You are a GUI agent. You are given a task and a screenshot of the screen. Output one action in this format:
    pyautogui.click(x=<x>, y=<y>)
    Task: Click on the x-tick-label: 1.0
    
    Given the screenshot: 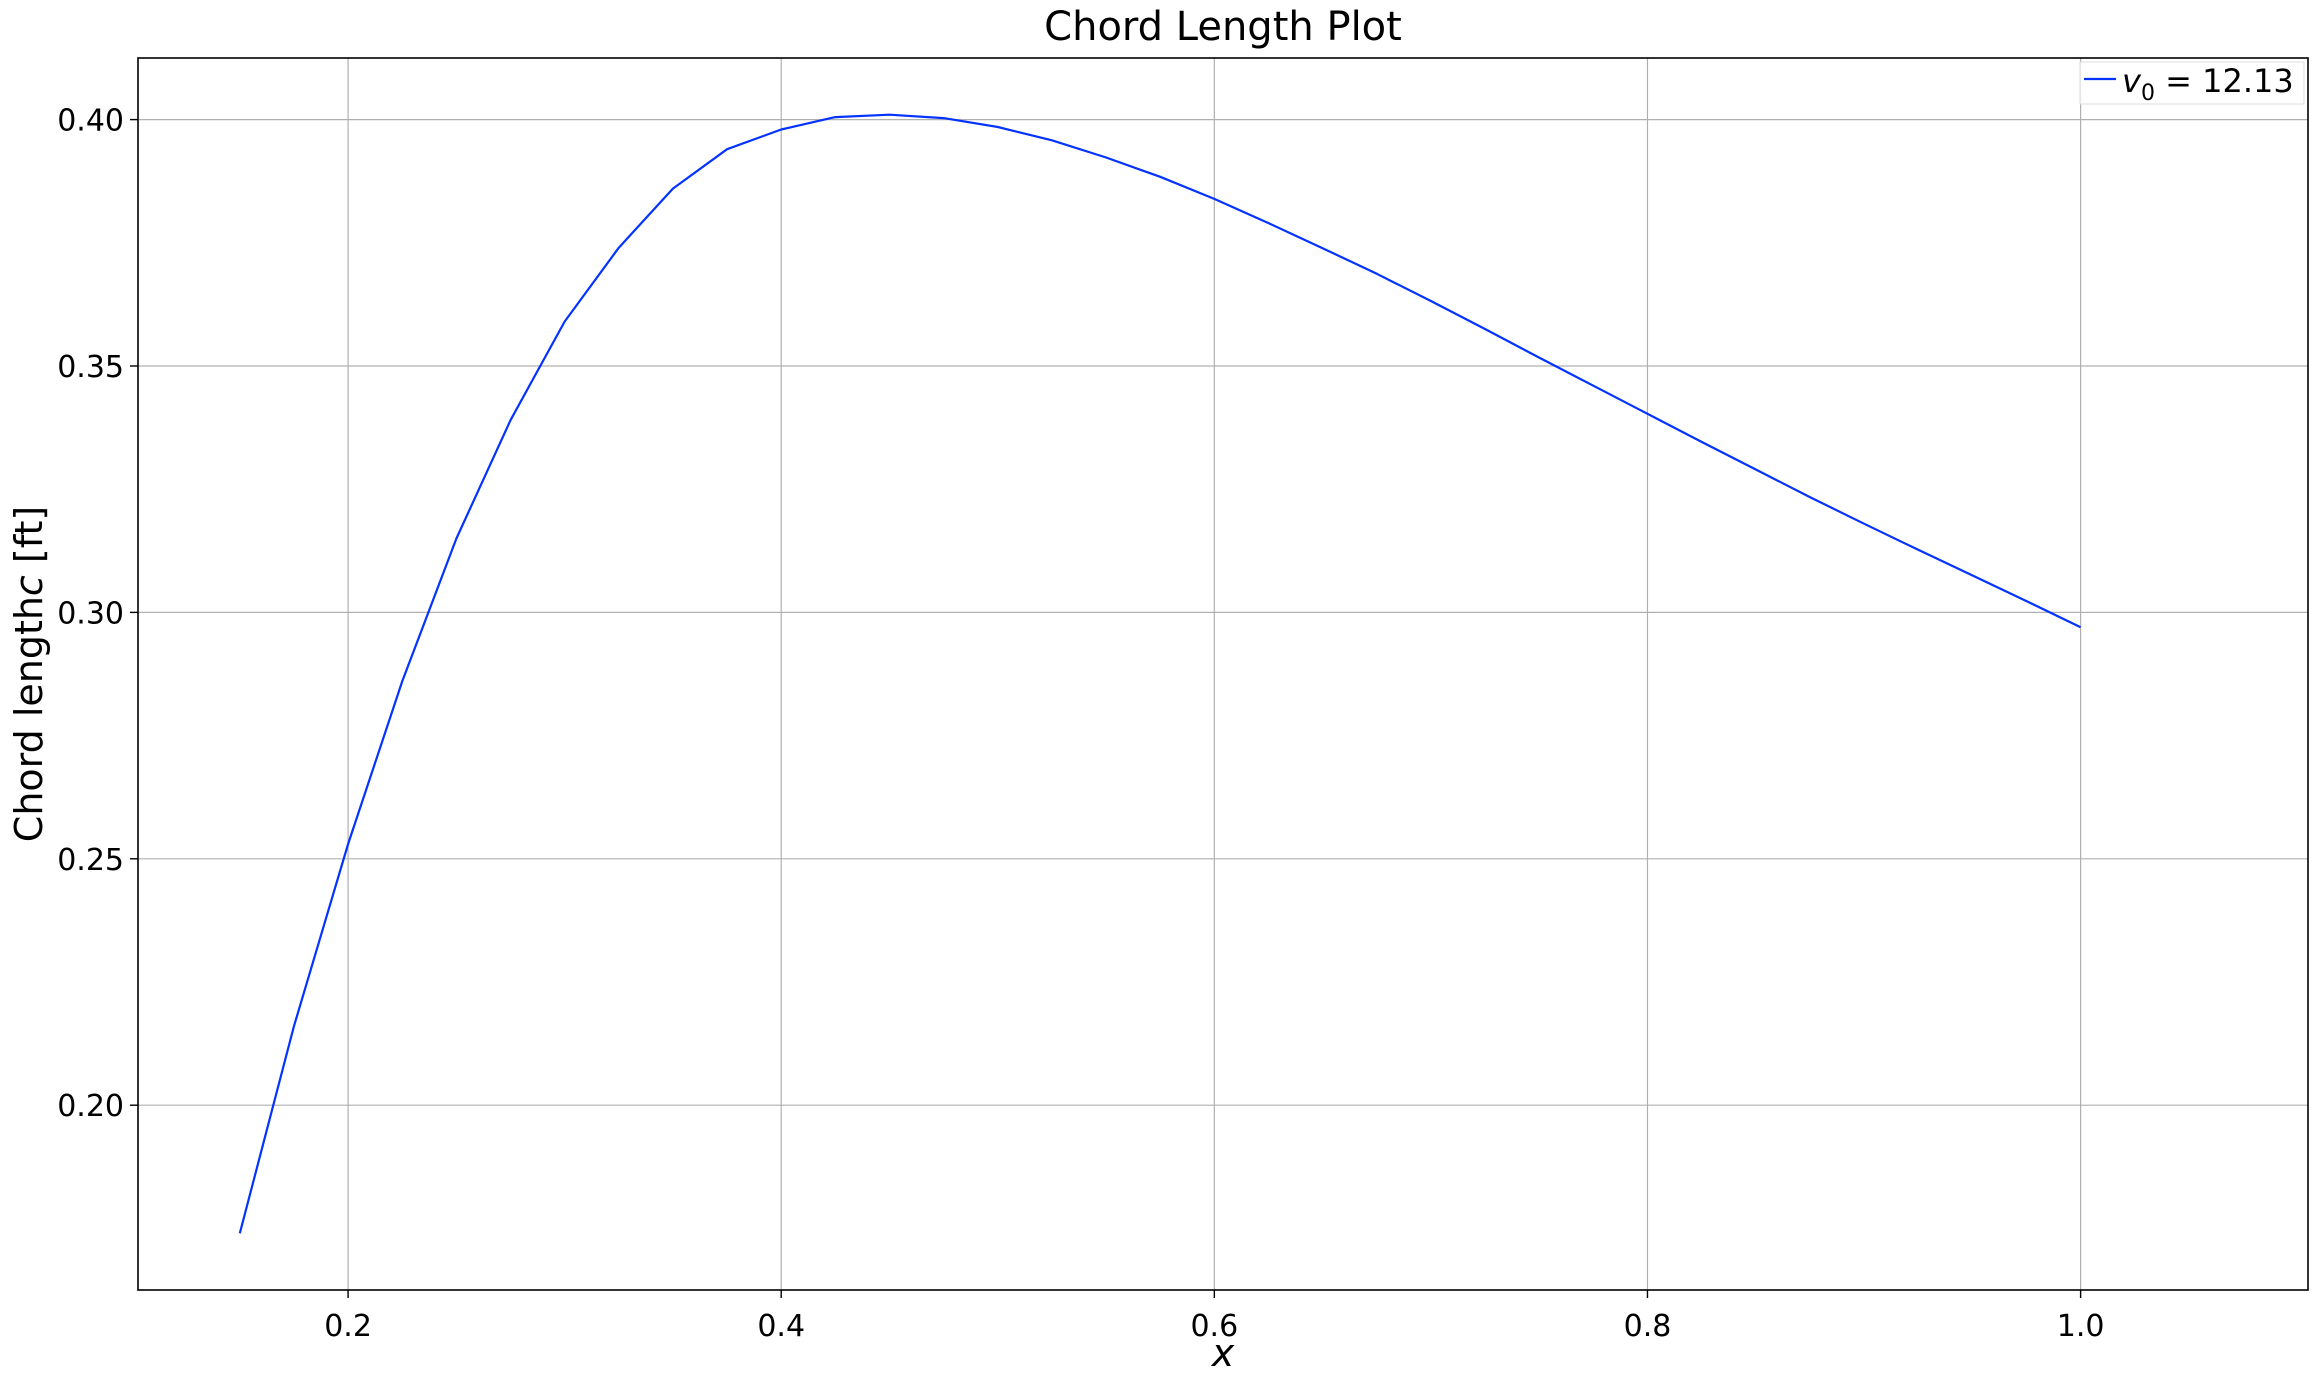 What is the action you would take?
    pyautogui.click(x=2081, y=1326)
    